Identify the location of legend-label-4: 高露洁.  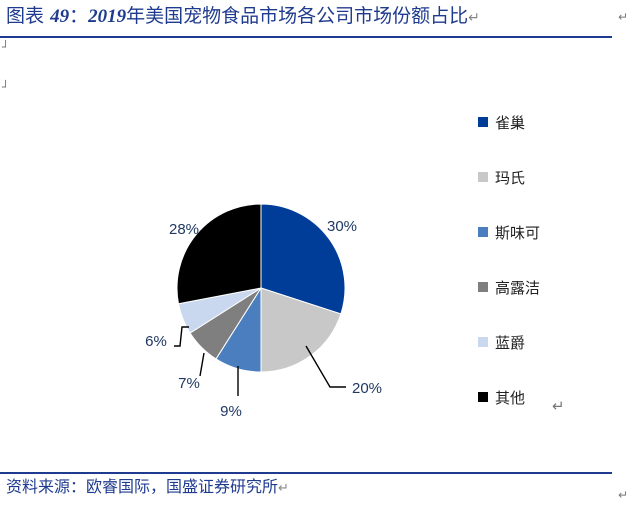
(517, 288).